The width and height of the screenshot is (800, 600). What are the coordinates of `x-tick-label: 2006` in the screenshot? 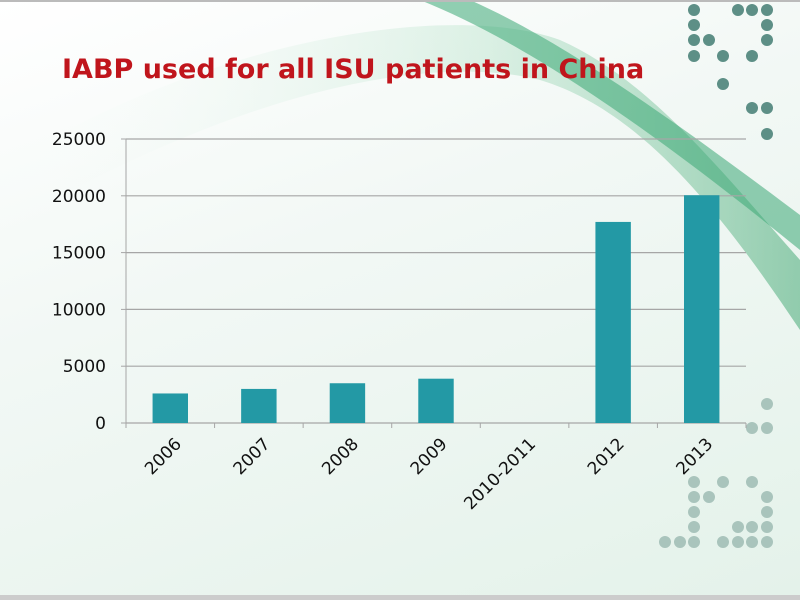 It's located at (163, 456).